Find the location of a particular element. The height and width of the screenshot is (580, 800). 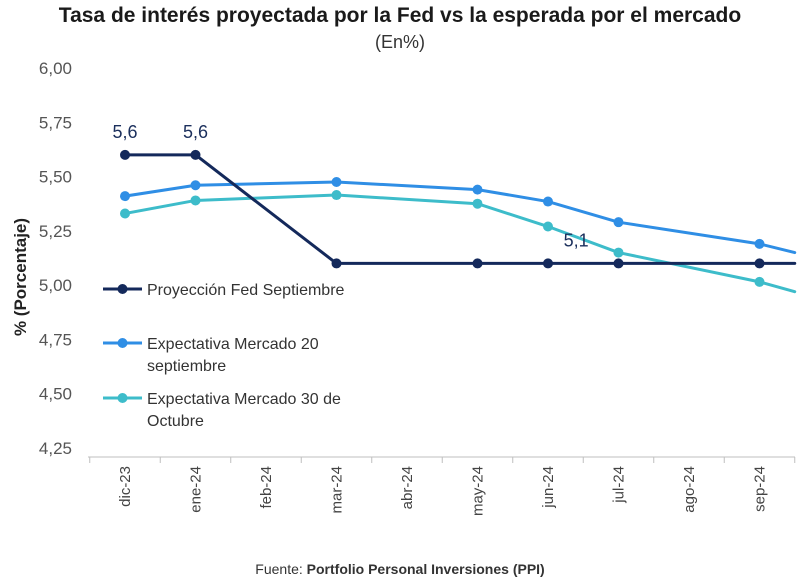

x-tick-label: sep-24 is located at coordinates (760, 489).